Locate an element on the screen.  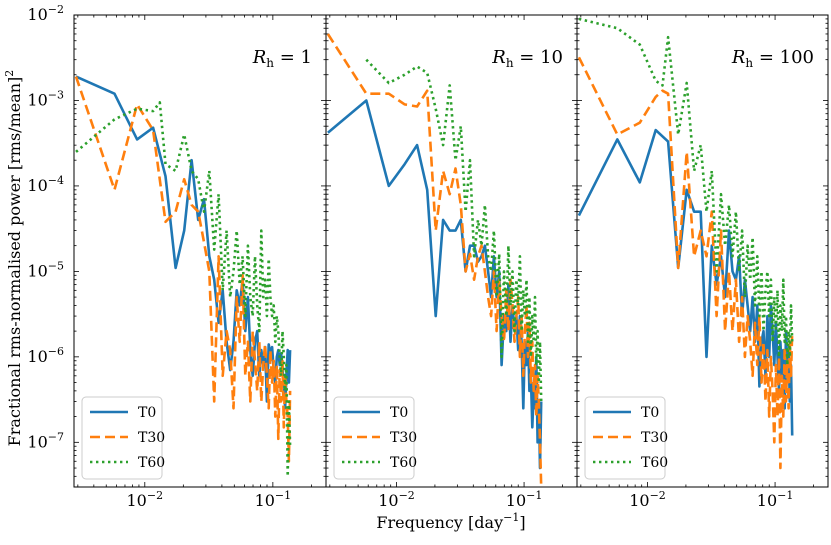
panel-label: Rh = 10 is located at coordinates (527, 58).